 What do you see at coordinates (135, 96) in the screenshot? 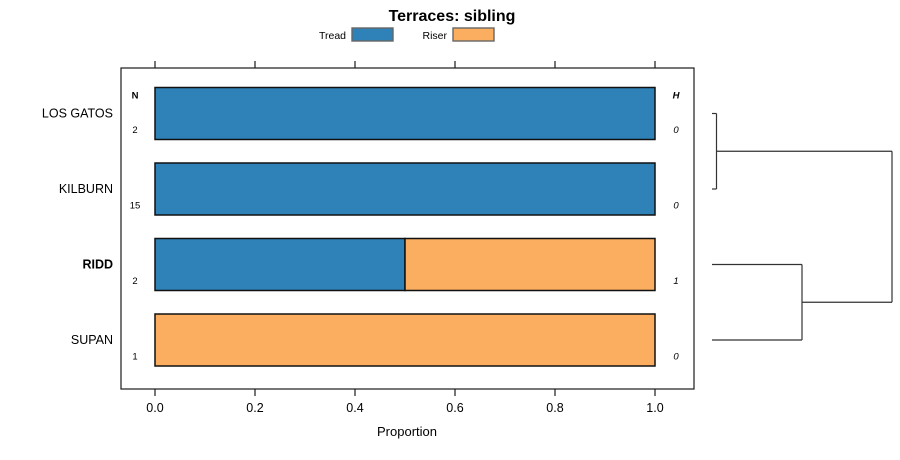
I see `n-column-header: N` at bounding box center [135, 96].